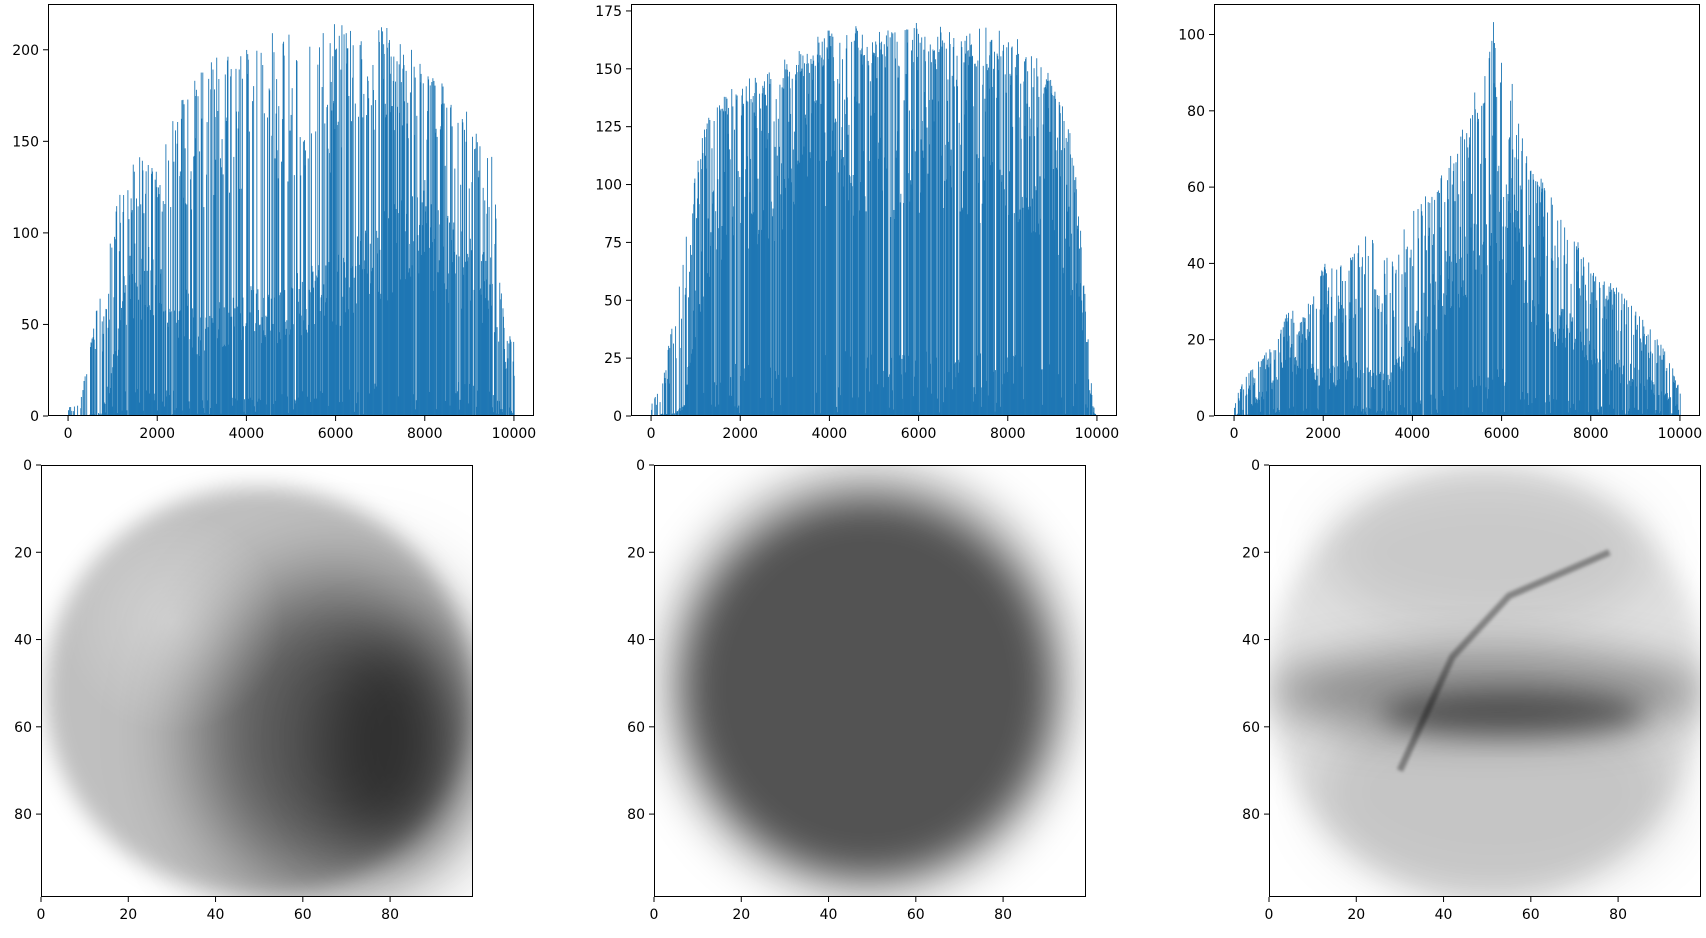 This screenshot has width=1706, height=938. I want to click on x-tick-label: 2000, so click(1323, 434).